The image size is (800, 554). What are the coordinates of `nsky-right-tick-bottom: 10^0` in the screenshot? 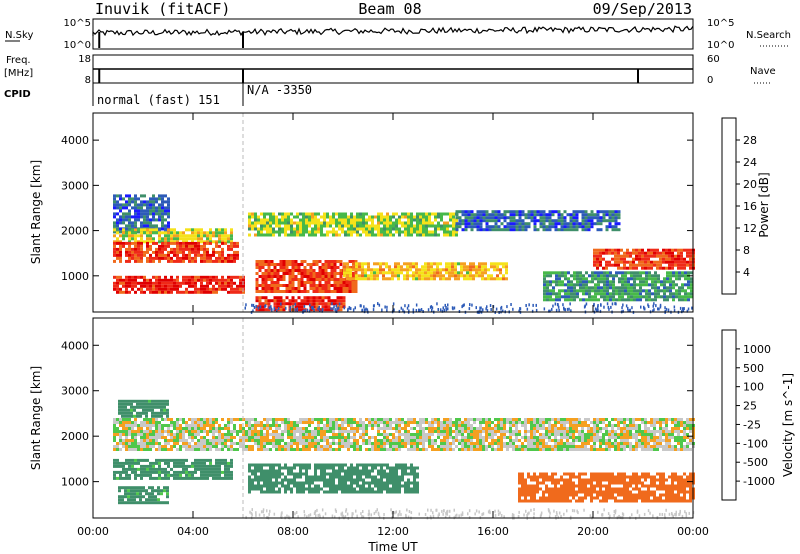 It's located at (720, 45).